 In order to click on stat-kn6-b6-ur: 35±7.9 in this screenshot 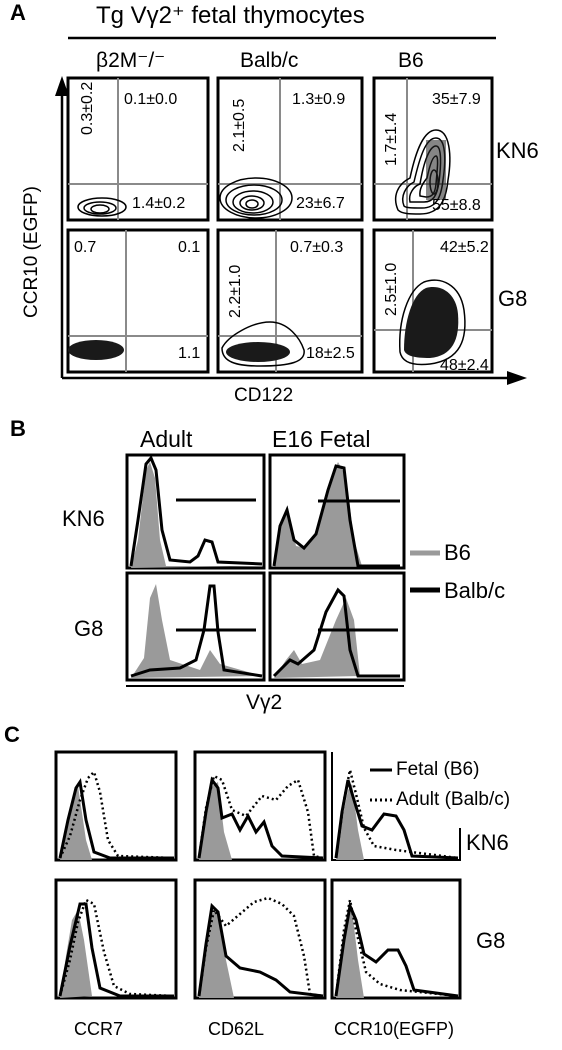, I will do `click(456, 99)`.